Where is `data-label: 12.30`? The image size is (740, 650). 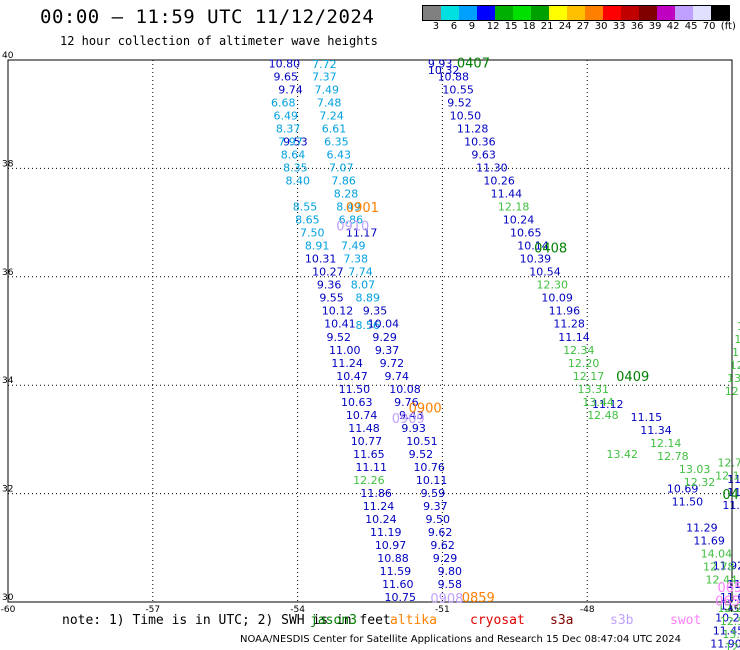
data-label: 12.30 is located at coordinates (553, 285).